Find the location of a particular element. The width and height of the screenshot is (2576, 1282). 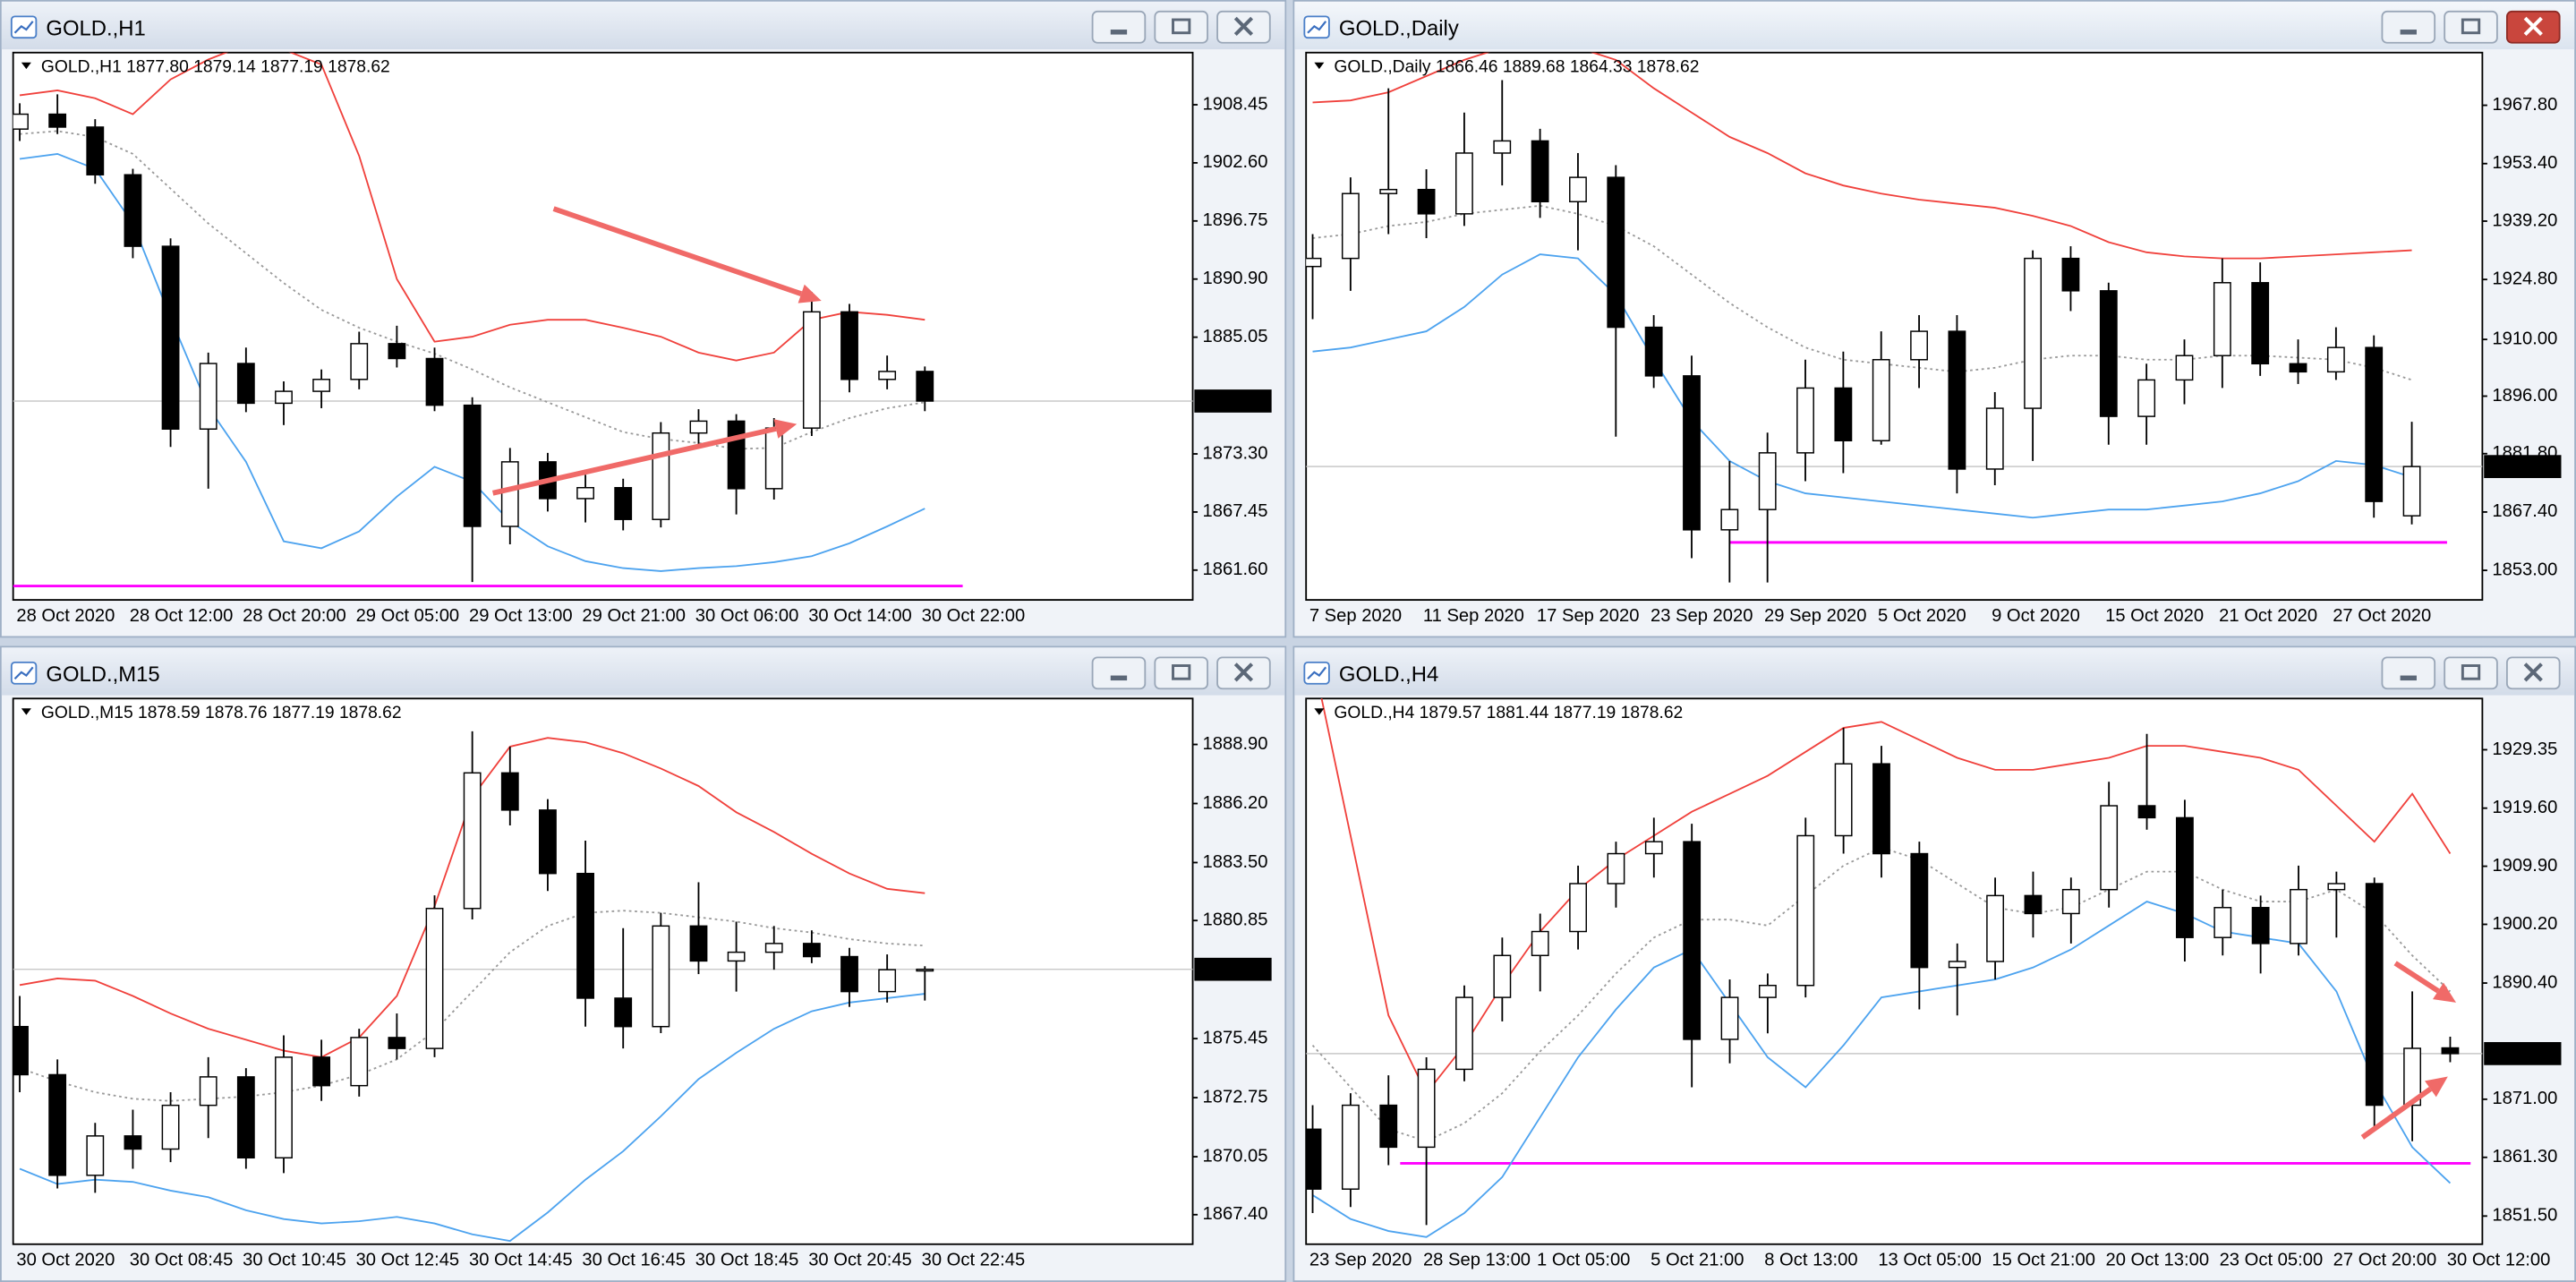

x-tick-label: 30 Oct 12:45 is located at coordinates (408, 1259).